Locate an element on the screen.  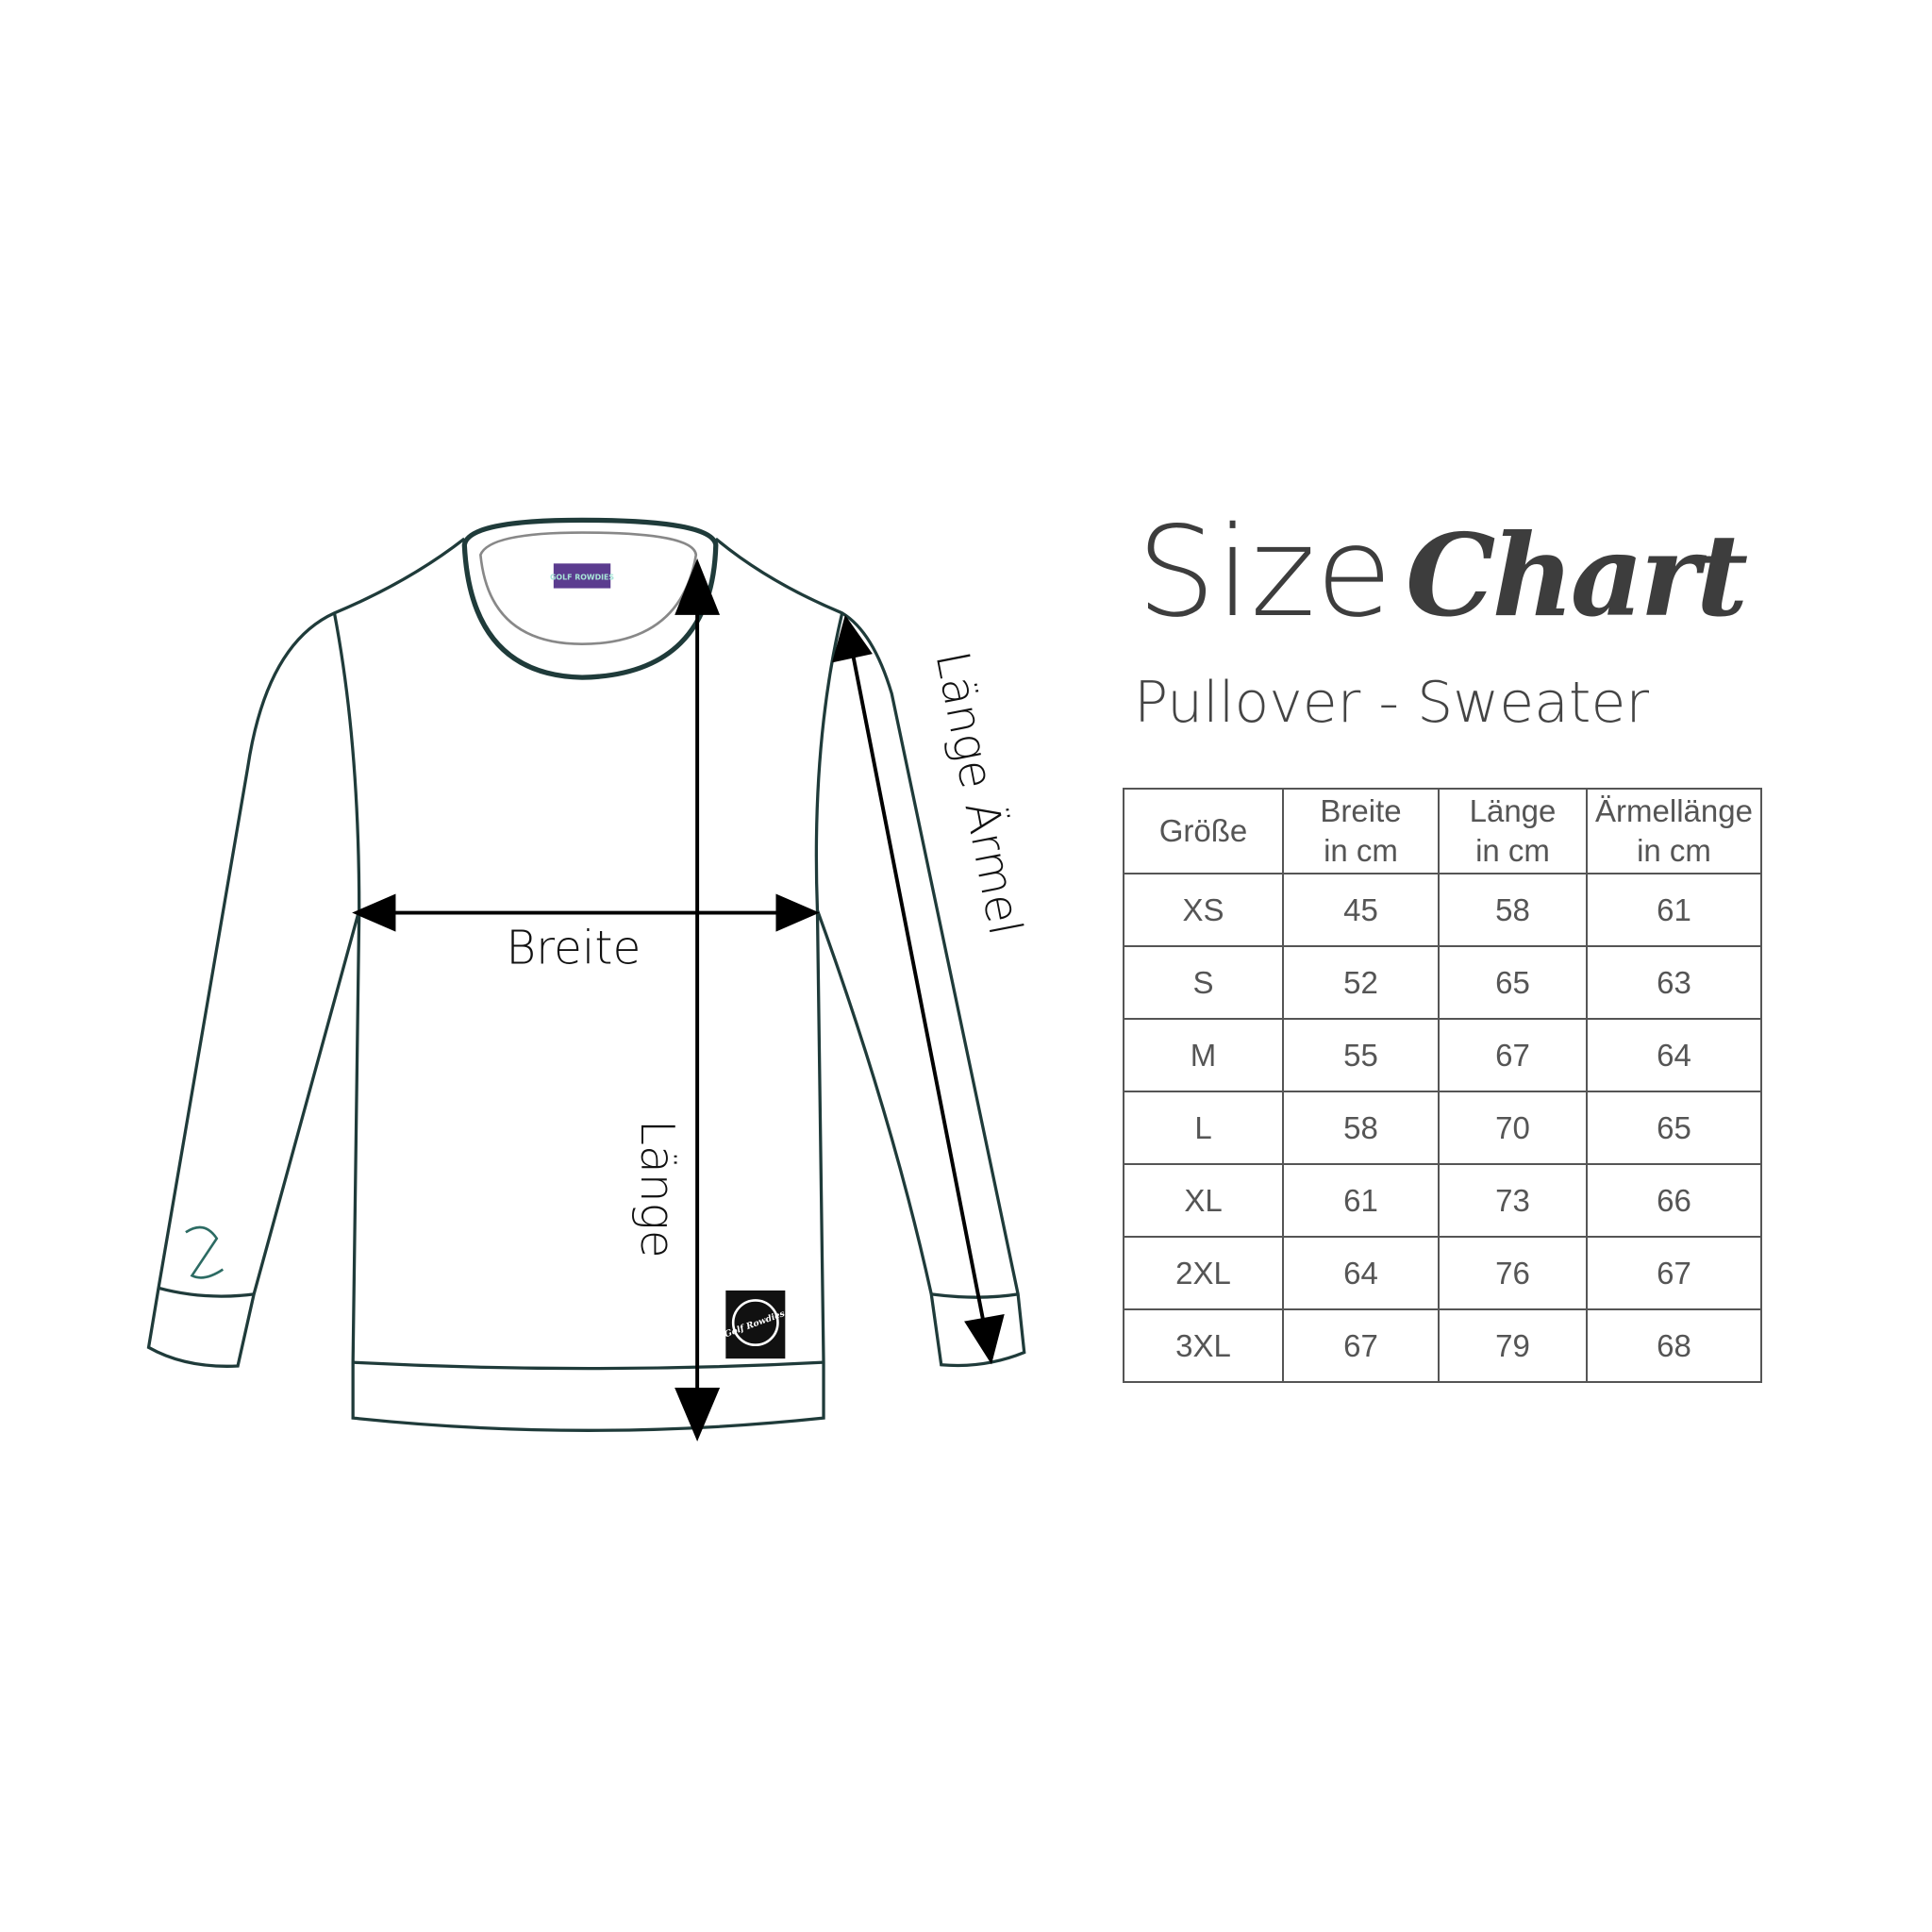
table-cell: 76 is located at coordinates (1513, 1273).